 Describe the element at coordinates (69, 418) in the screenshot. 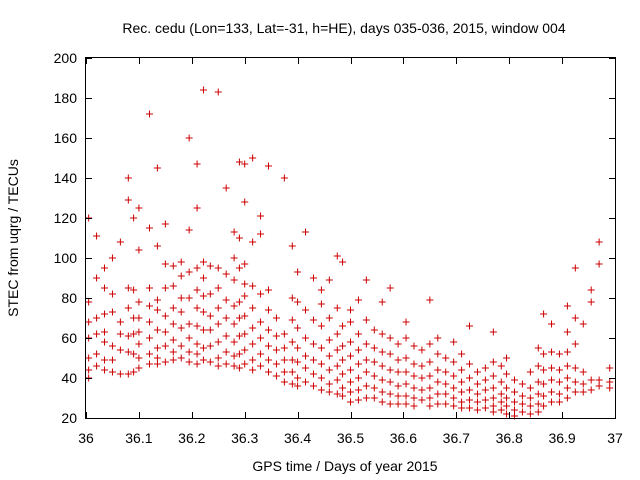

I see `y-tick-label: 20` at that location.